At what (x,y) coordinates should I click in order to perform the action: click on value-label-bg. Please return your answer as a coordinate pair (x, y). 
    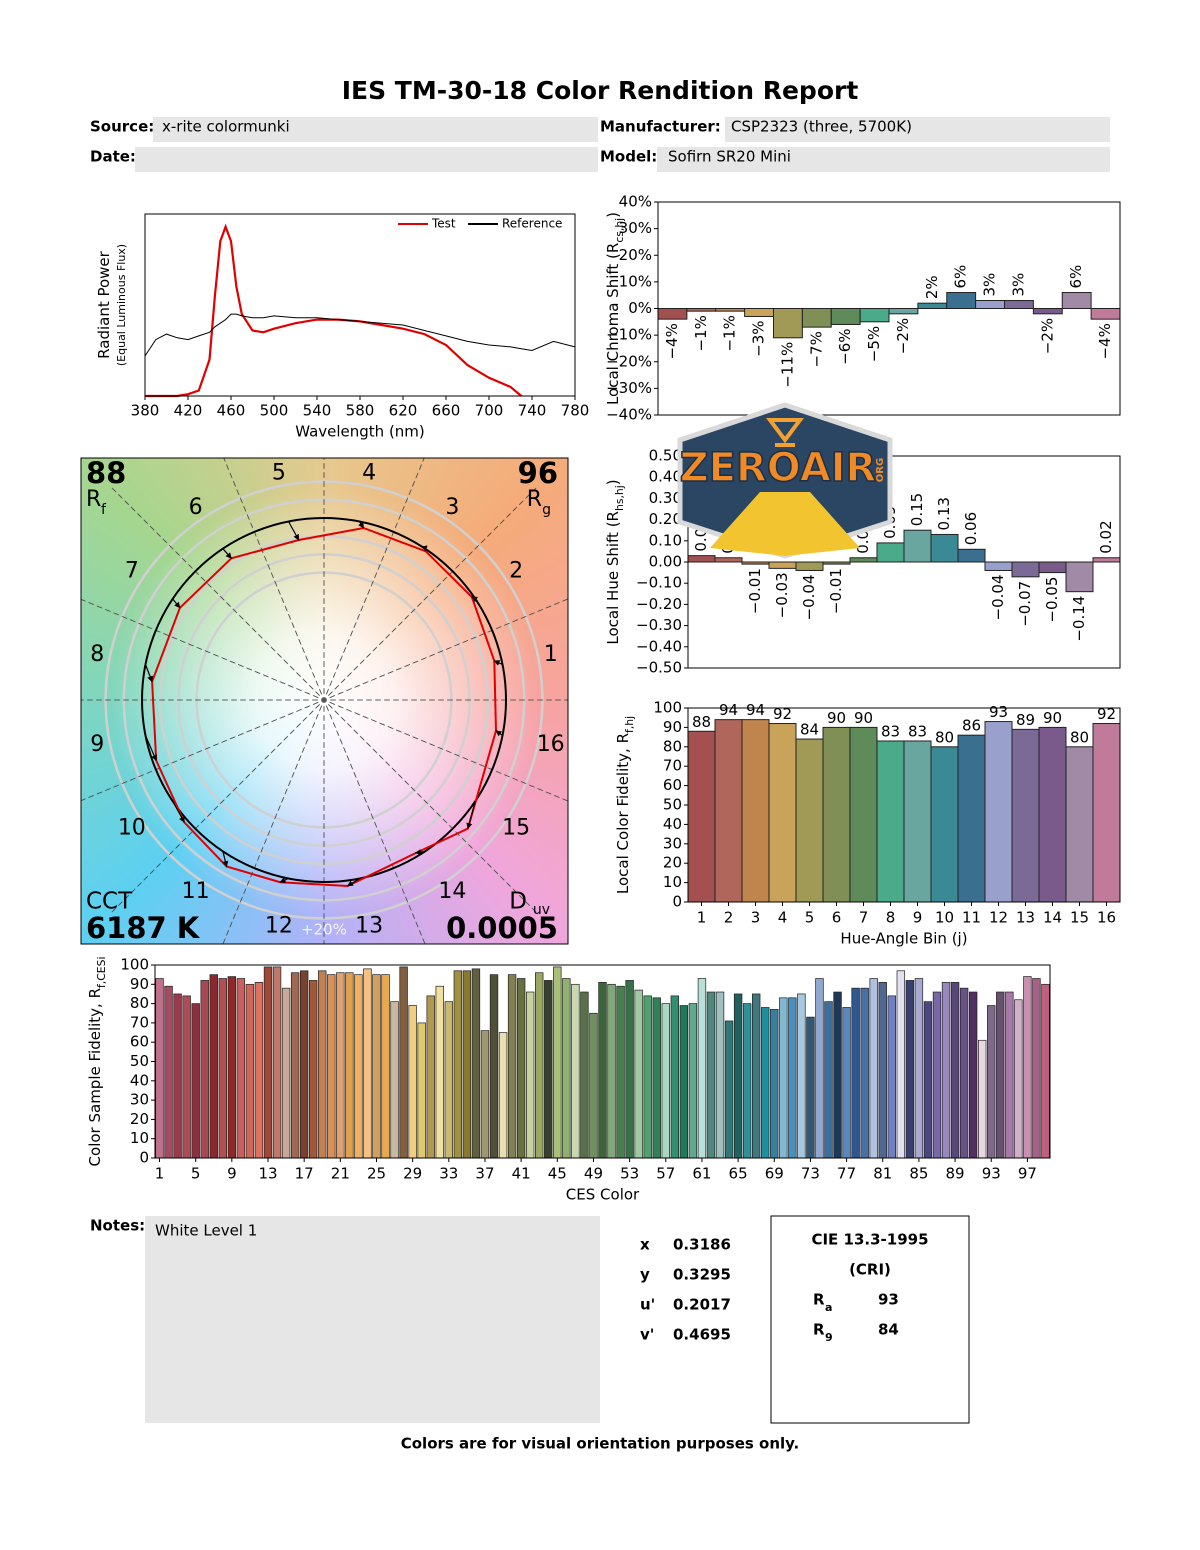
    Looking at the image, I should click on (971, 725).